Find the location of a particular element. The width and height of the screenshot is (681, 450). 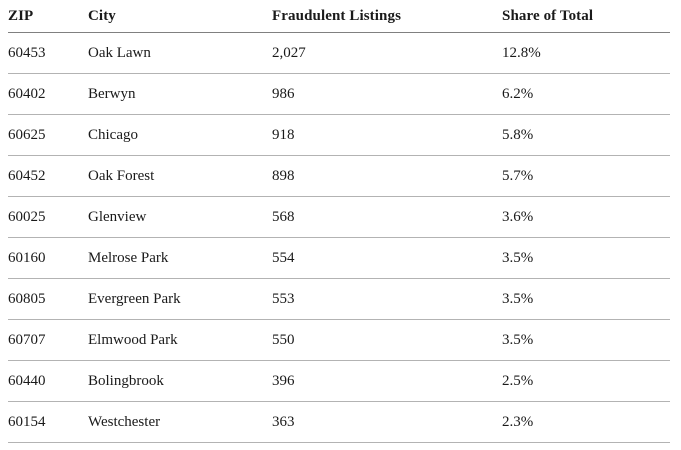

table-row: 60025 Glenview 568 3.6% is located at coordinates (339, 217).